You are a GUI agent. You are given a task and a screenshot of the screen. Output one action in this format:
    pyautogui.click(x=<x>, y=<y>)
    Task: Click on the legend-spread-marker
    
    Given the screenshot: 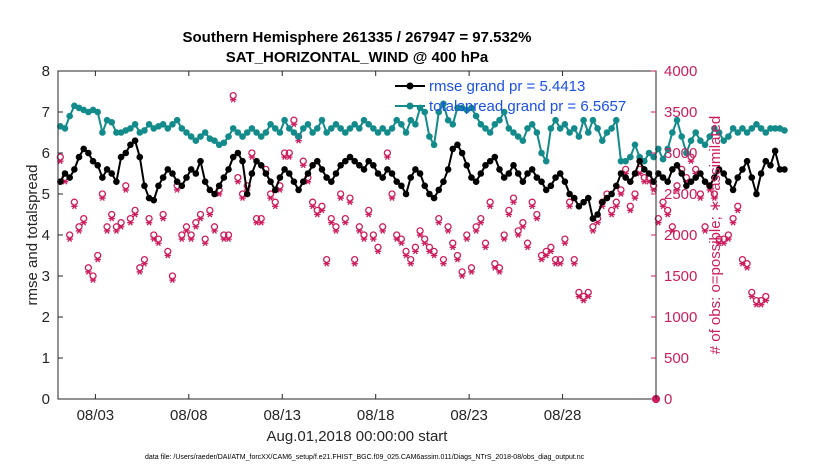 What is the action you would take?
    pyautogui.click(x=410, y=106)
    